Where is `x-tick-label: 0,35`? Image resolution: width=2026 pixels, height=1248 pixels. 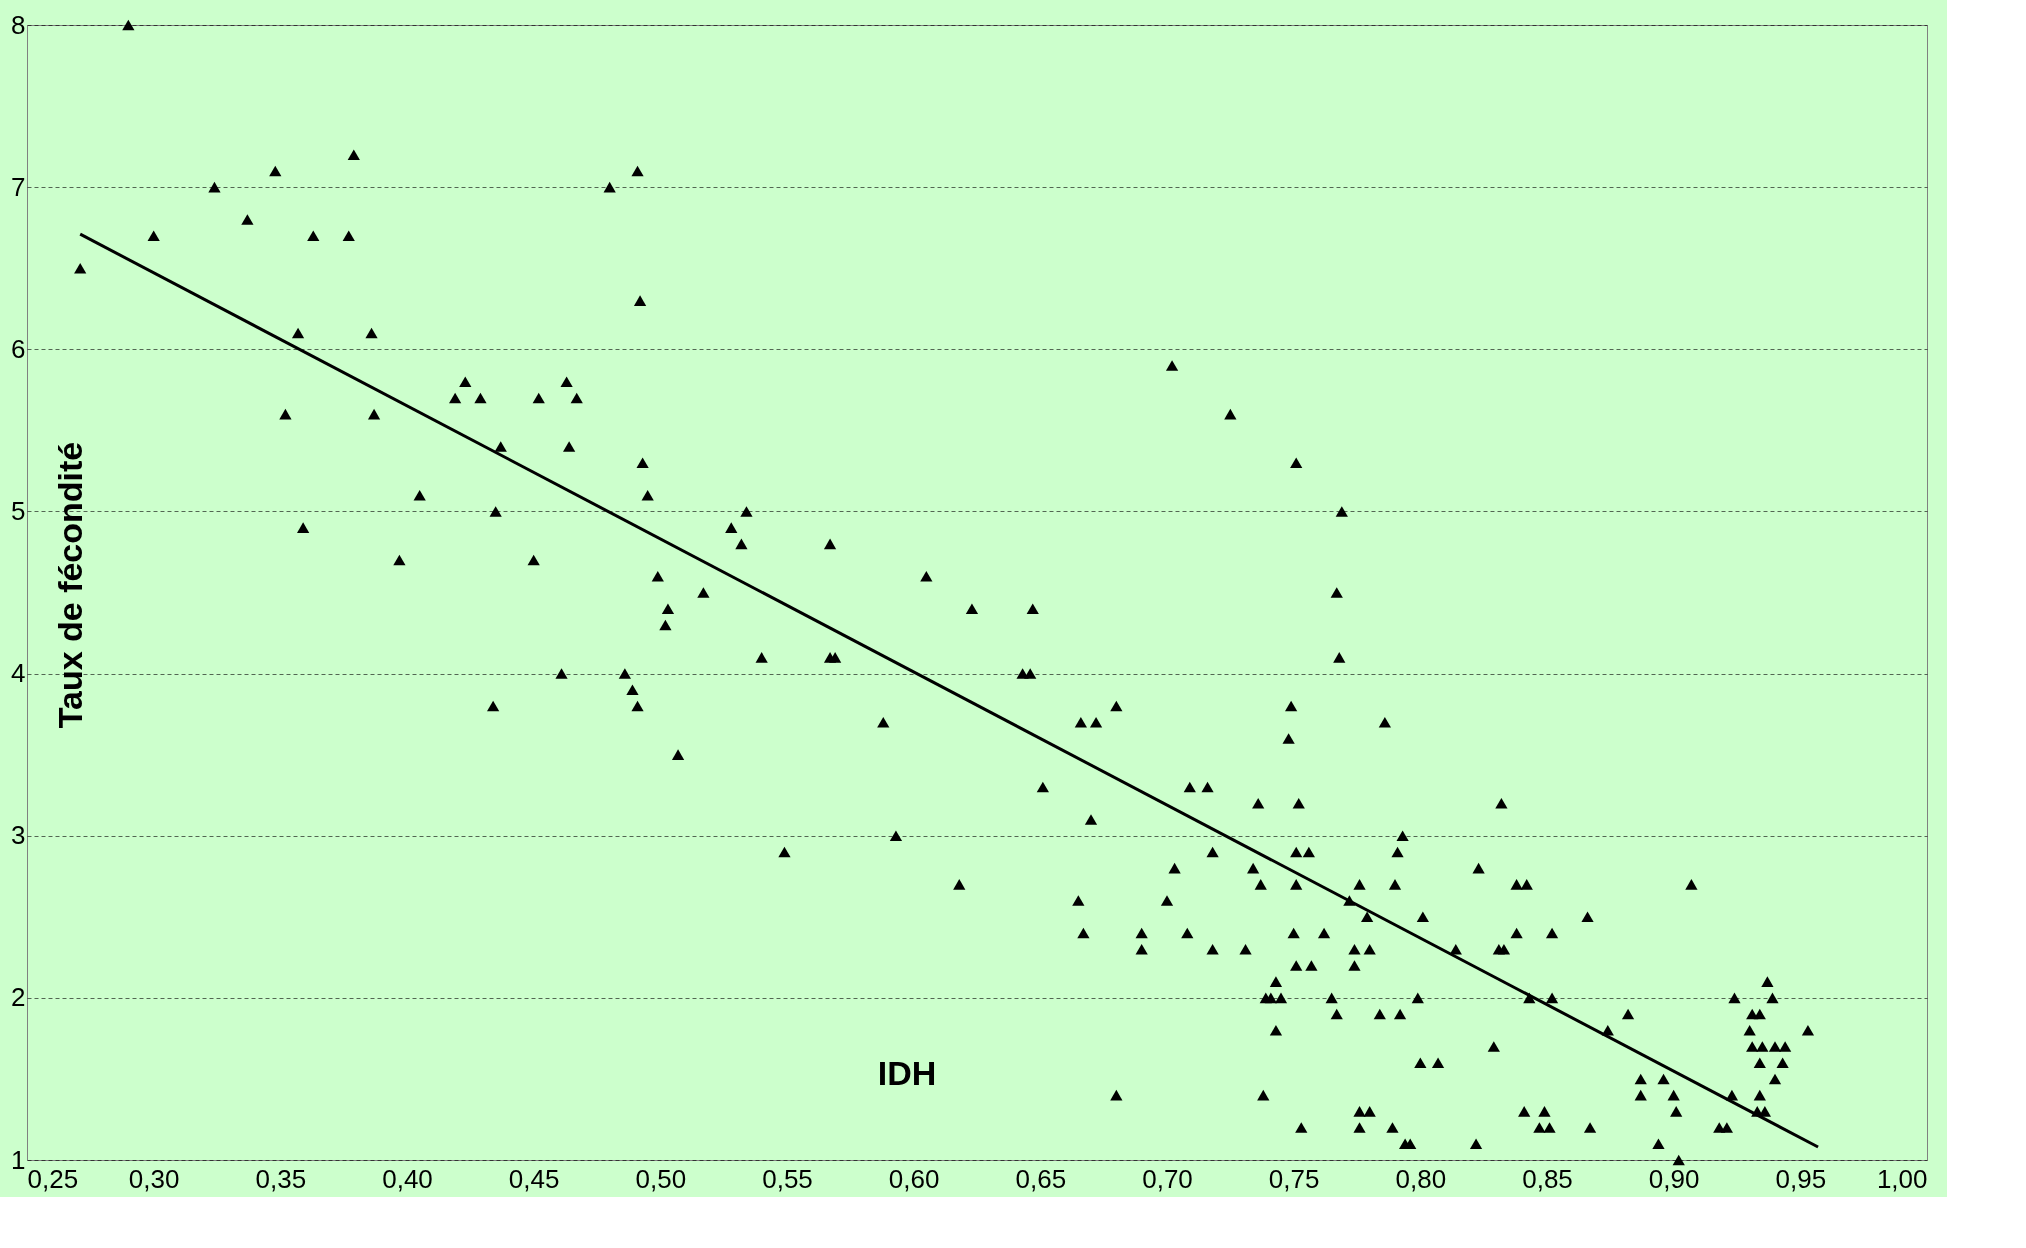 x-tick-label: 0,35 is located at coordinates (281, 1178).